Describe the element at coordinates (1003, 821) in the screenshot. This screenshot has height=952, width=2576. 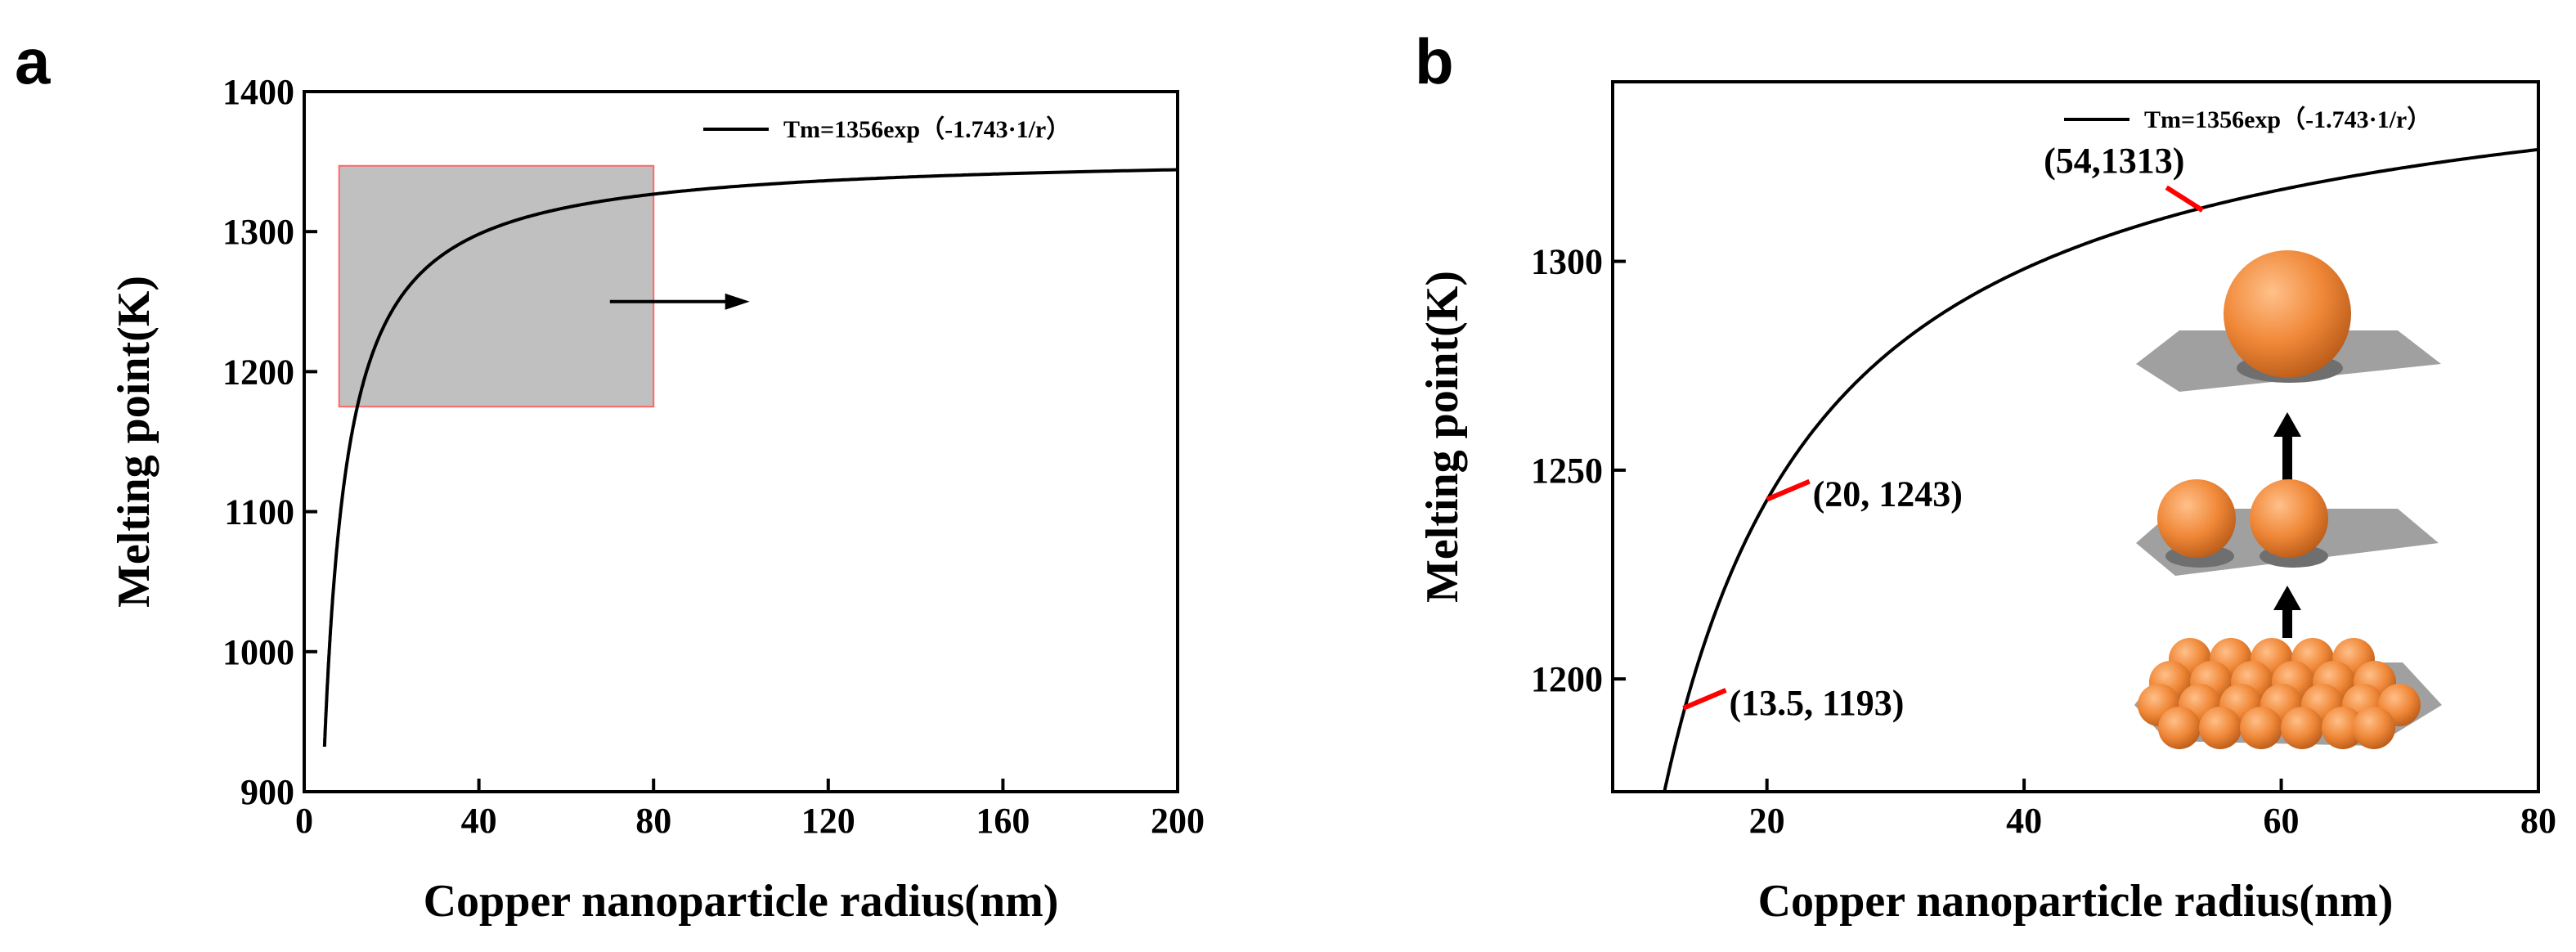
I see `x-tick-label: 160` at that location.